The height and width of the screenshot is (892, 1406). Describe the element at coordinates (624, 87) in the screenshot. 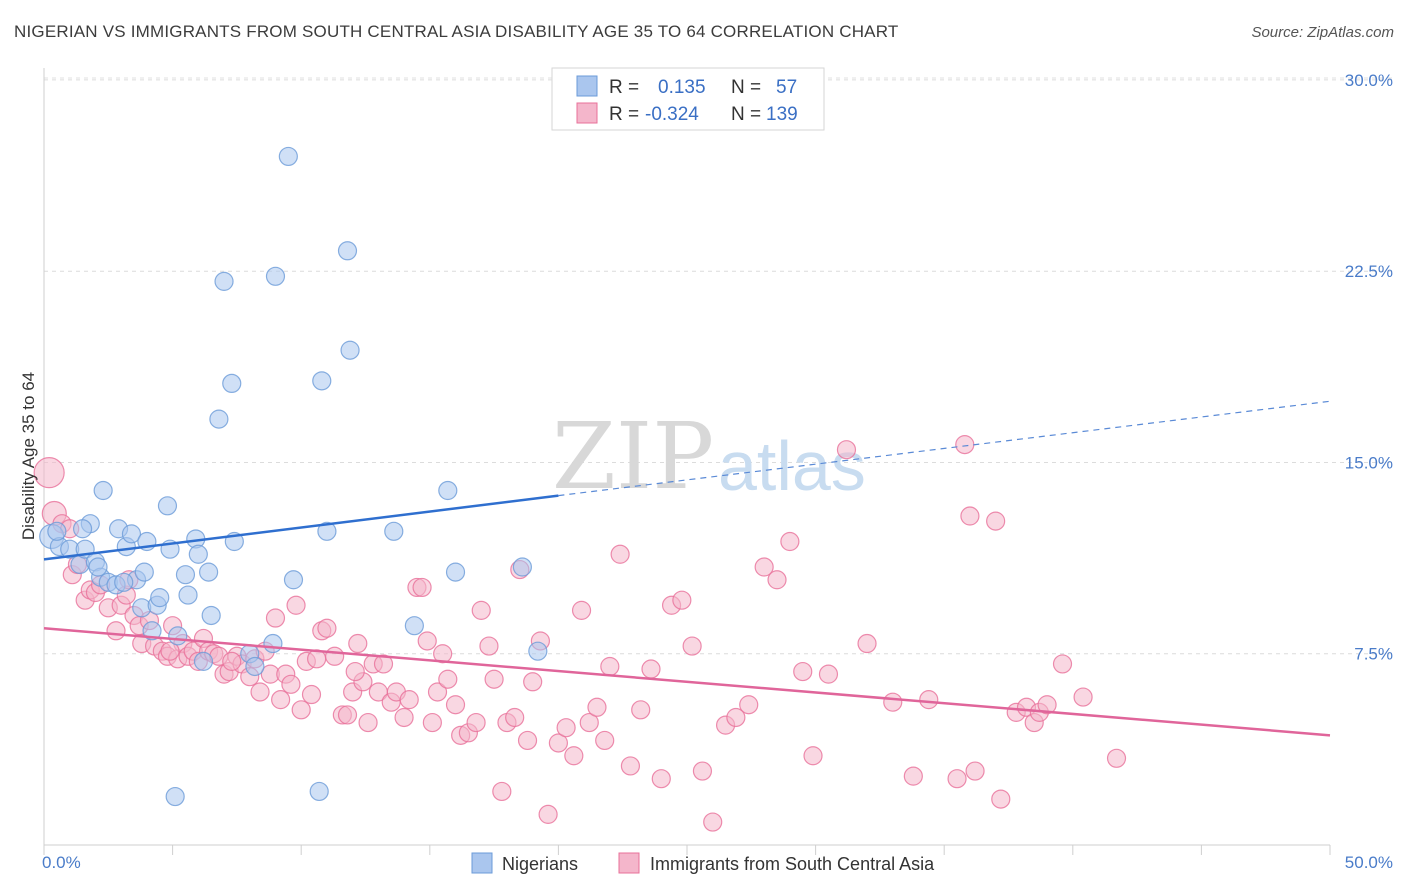

I see `legend-r-label-blue: R =` at that location.